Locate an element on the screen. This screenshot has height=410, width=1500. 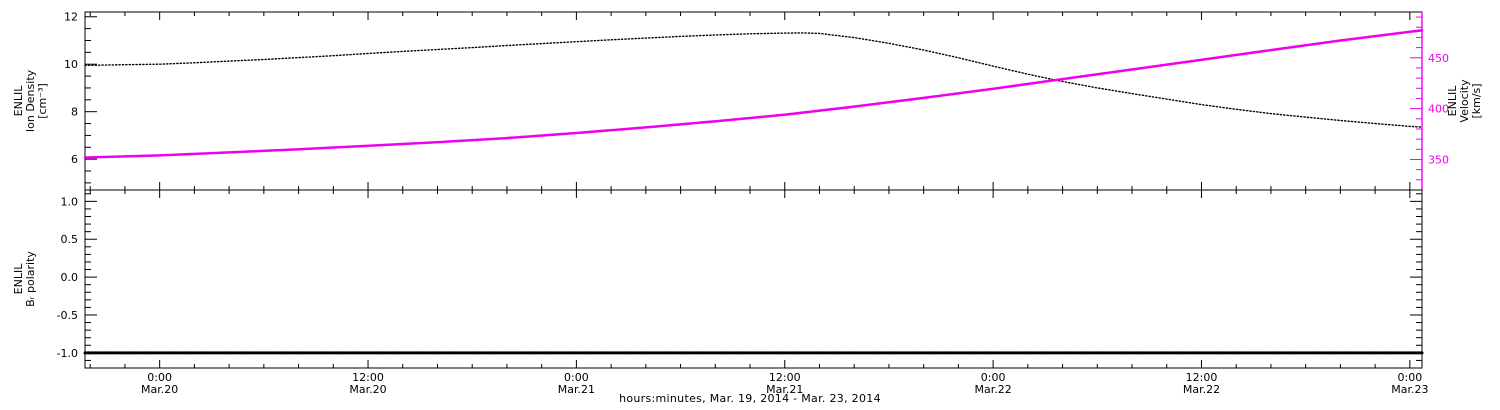
y-tick-label: -1.0 is located at coordinates (67, 353).